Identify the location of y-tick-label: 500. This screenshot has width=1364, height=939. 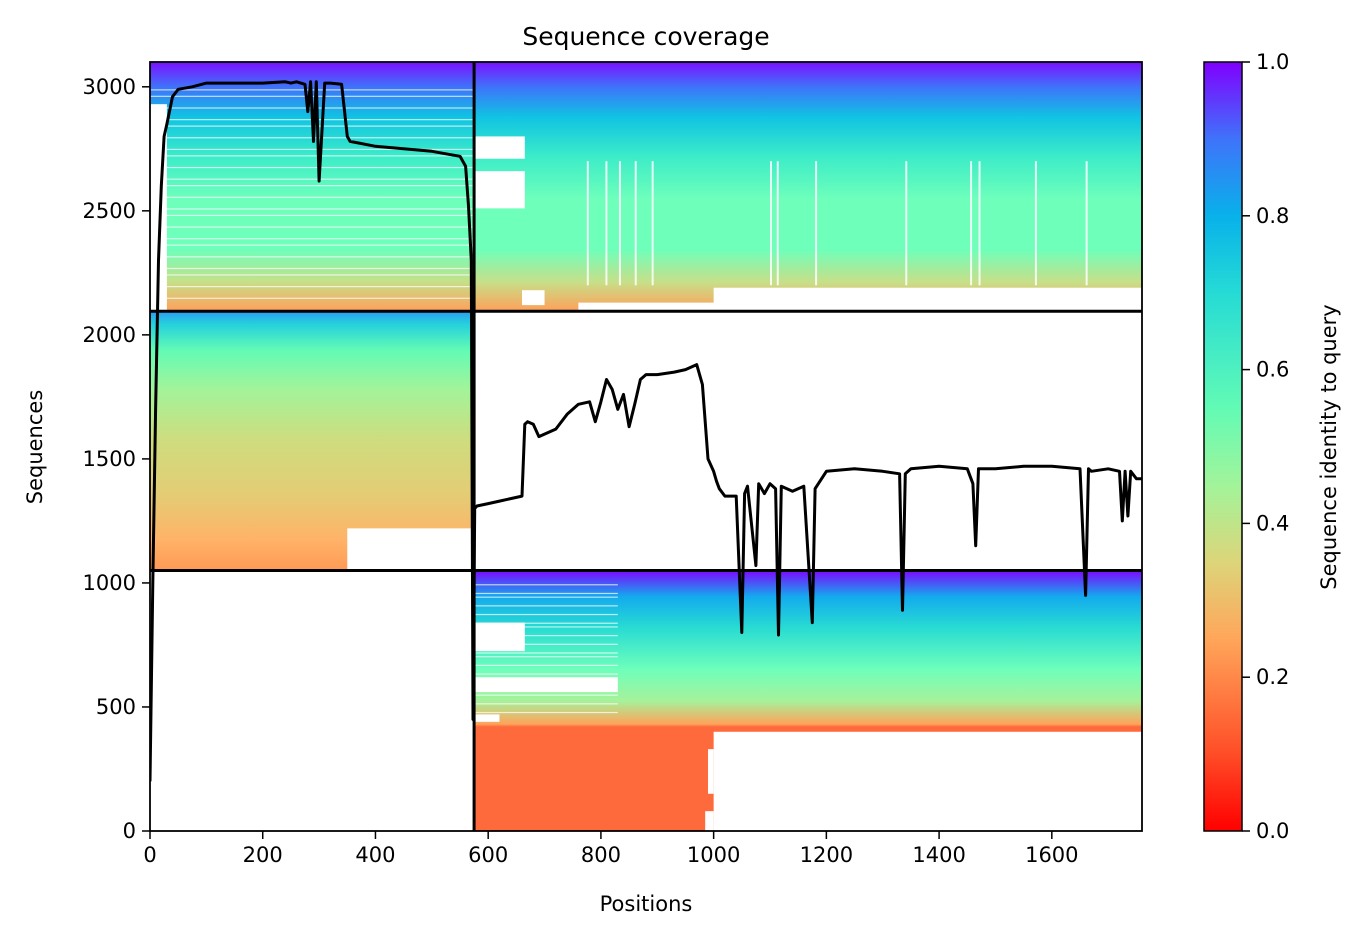
(116, 707).